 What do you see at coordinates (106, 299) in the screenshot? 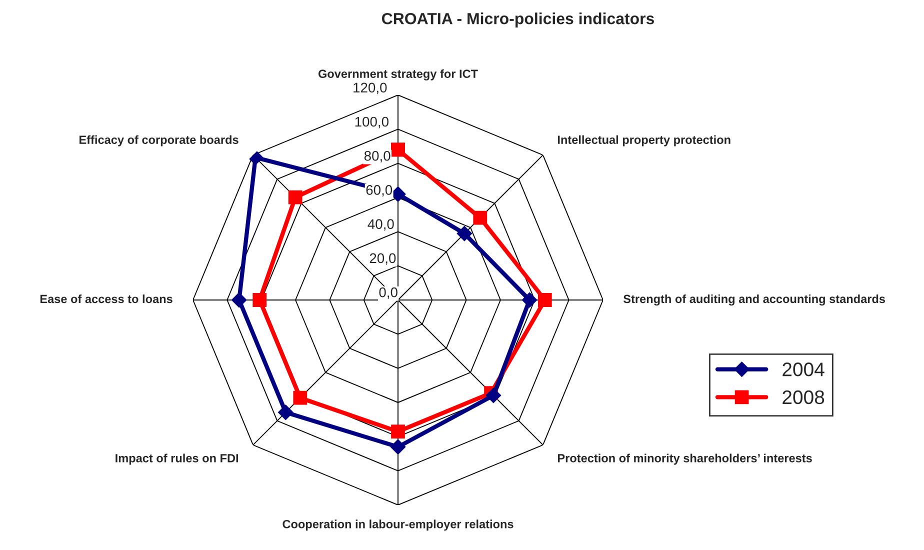
I see `spoke-label: Ease of access to loans` at bounding box center [106, 299].